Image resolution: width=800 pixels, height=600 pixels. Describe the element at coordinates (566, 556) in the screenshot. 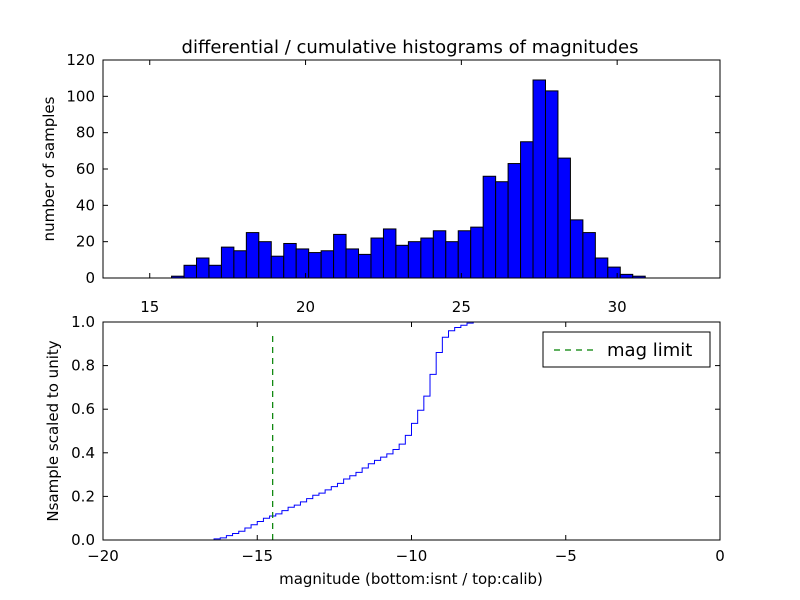

I see `x-tick-label: −5` at that location.